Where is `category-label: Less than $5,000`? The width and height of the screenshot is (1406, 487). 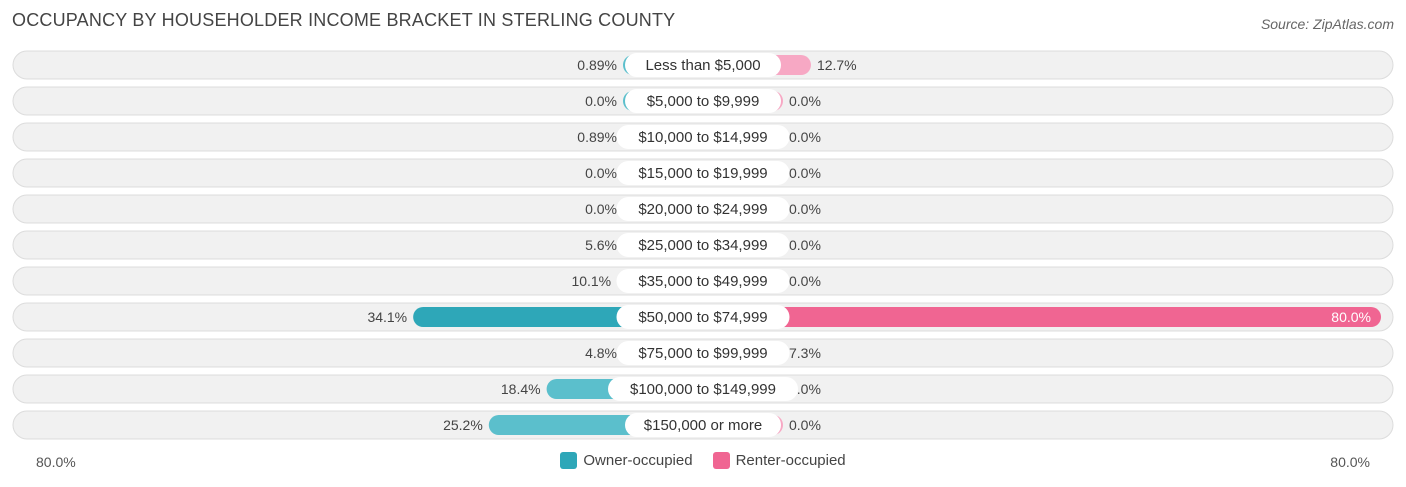 category-label: Less than $5,000 is located at coordinates (702, 65).